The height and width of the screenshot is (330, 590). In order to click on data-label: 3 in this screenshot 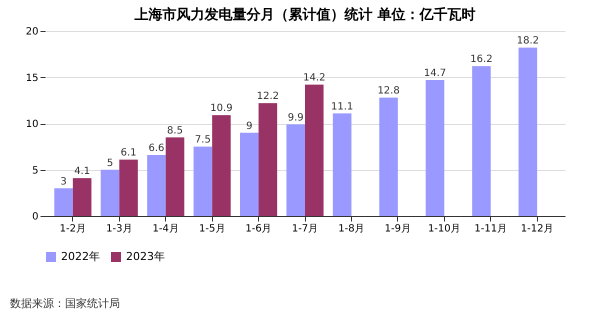, I will do `click(63, 182)`.